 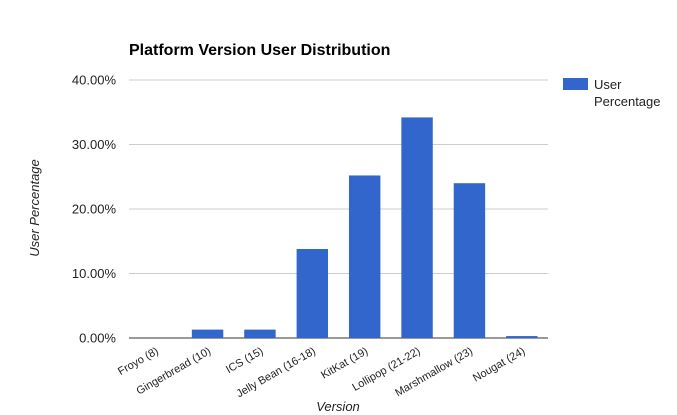 I want to click on y-tick-label: 20.00%, so click(x=94, y=209).